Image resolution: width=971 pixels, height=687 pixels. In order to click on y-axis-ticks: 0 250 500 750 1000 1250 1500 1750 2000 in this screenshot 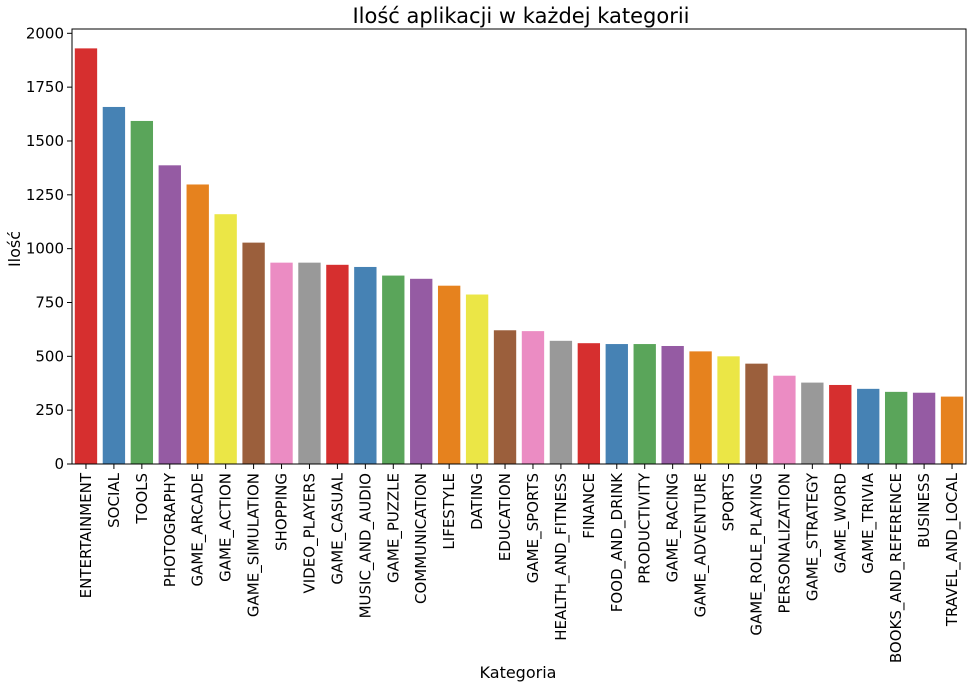, I will do `click(49, 248)`.